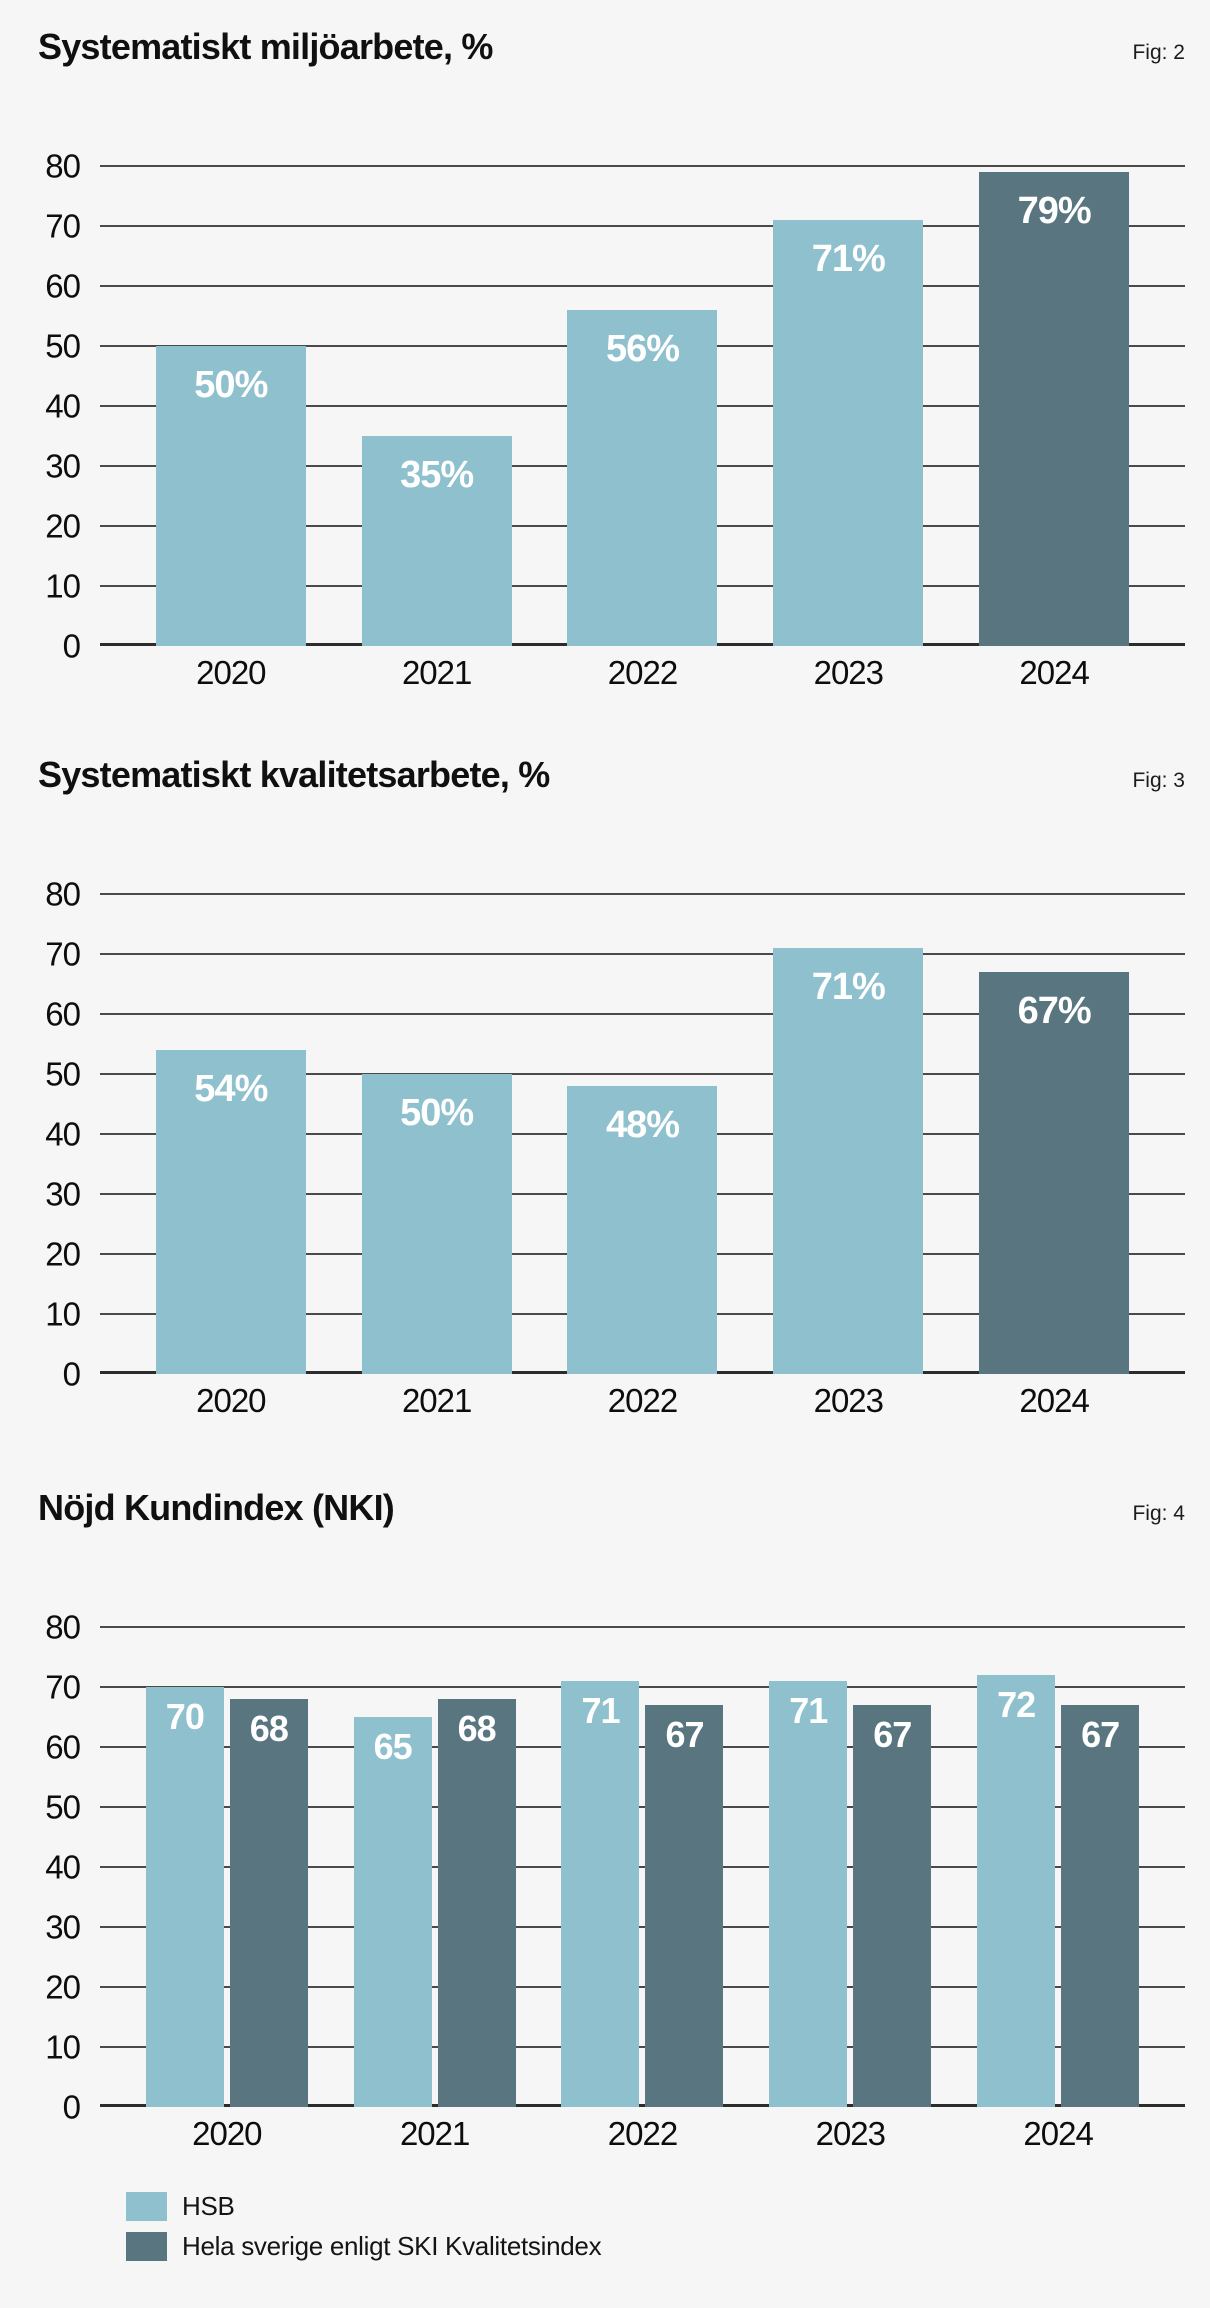 The width and height of the screenshot is (1210, 2308). I want to click on legend-swatch-hsb, so click(146, 2206).